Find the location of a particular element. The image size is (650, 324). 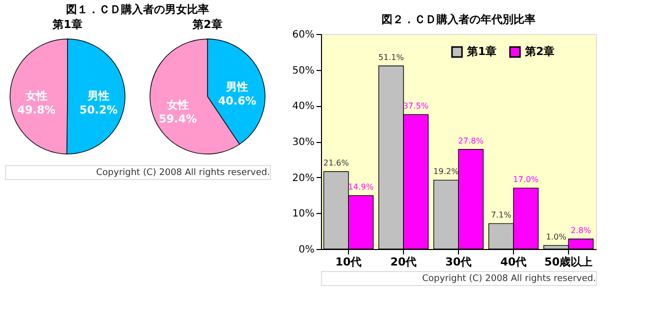

x-tick-label: 50歳以上 is located at coordinates (568, 262).